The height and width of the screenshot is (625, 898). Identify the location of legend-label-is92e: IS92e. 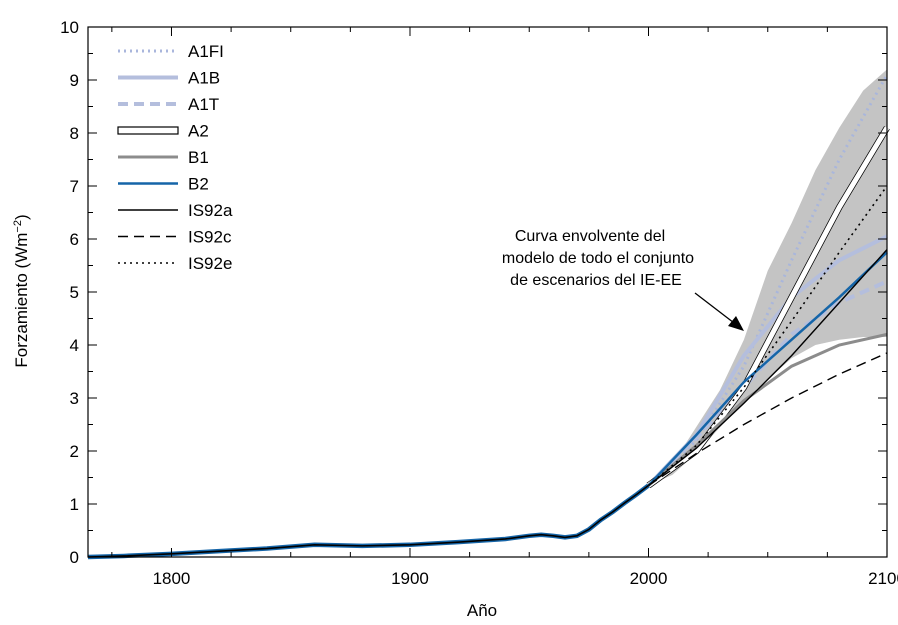
(210, 263).